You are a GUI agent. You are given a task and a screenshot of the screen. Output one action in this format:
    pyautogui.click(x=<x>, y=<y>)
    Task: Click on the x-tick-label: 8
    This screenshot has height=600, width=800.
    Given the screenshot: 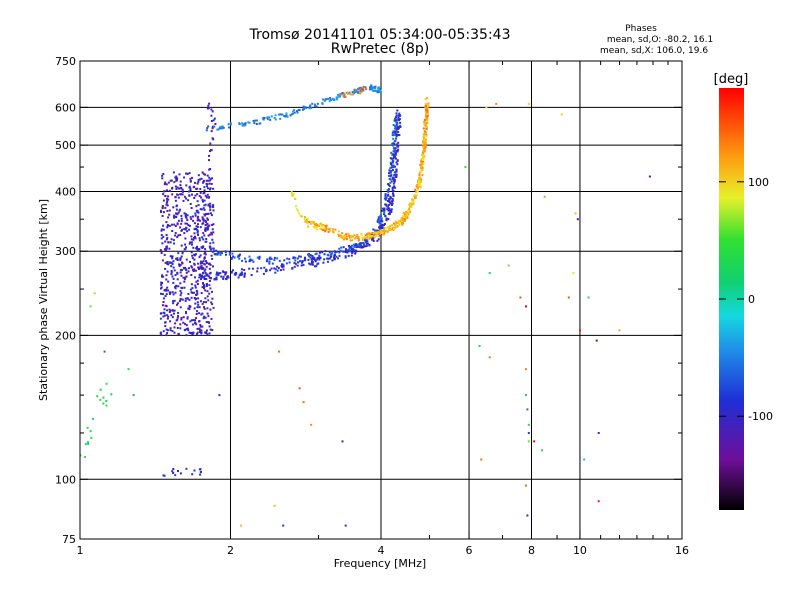 What is the action you would take?
    pyautogui.click(x=531, y=550)
    